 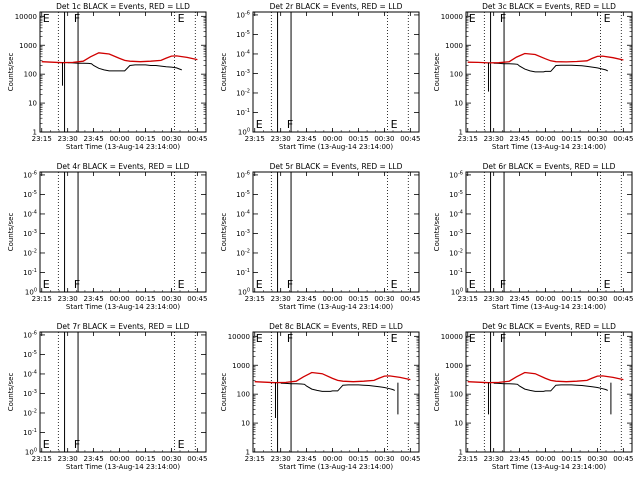 I want to click on panel-title: Det 4r BLACK = Events, RED = LLD, so click(x=123, y=166).